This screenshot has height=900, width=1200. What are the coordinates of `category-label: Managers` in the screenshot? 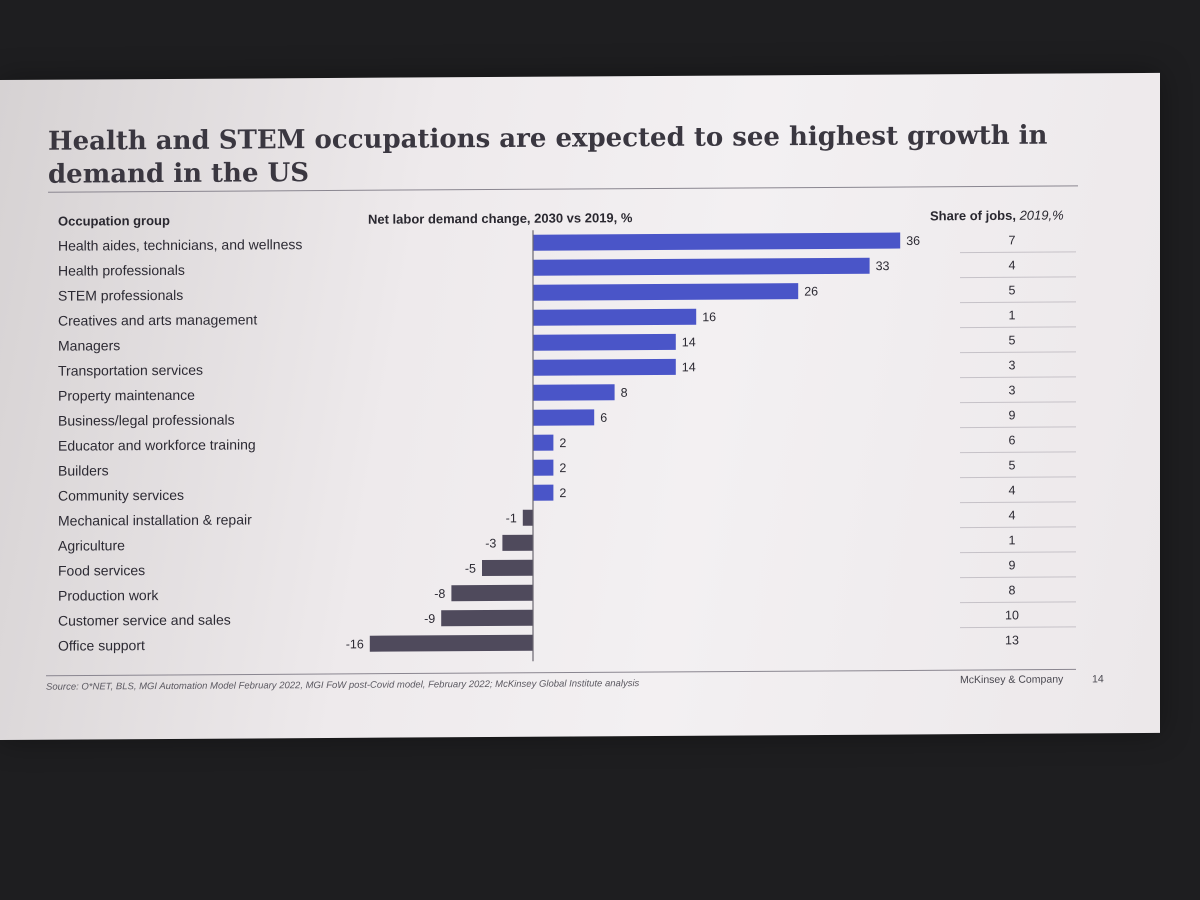 It's located at (89, 345).